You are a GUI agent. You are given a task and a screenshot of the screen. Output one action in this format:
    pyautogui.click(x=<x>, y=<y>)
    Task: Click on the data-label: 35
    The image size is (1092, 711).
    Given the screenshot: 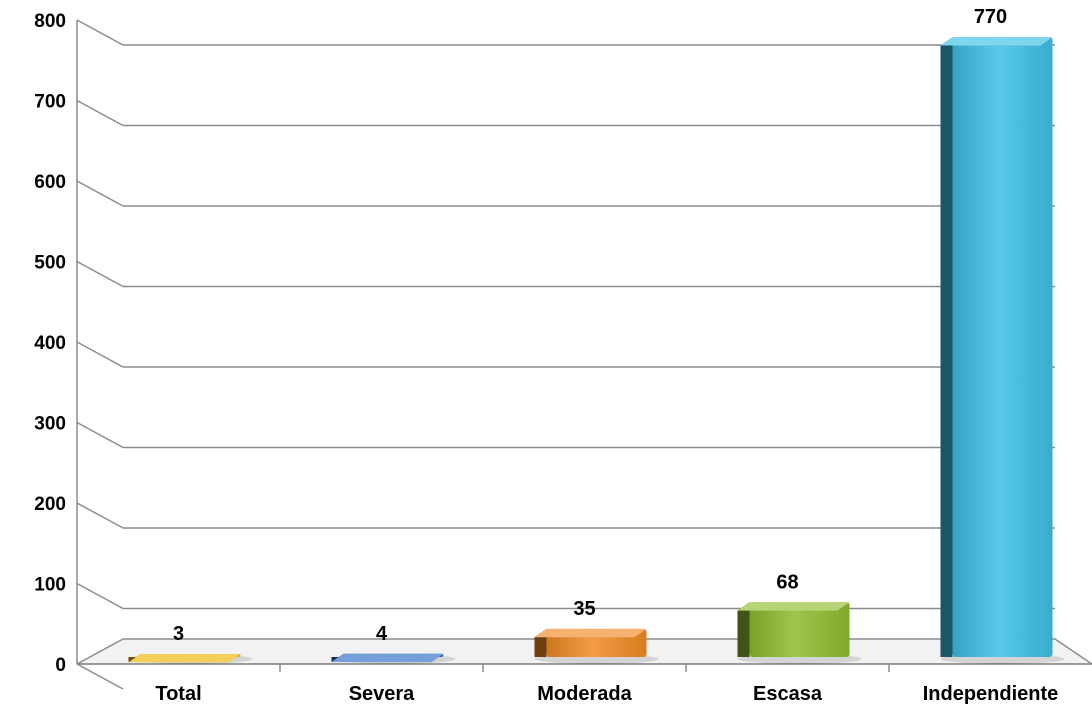 What is the action you would take?
    pyautogui.click(x=584, y=609)
    